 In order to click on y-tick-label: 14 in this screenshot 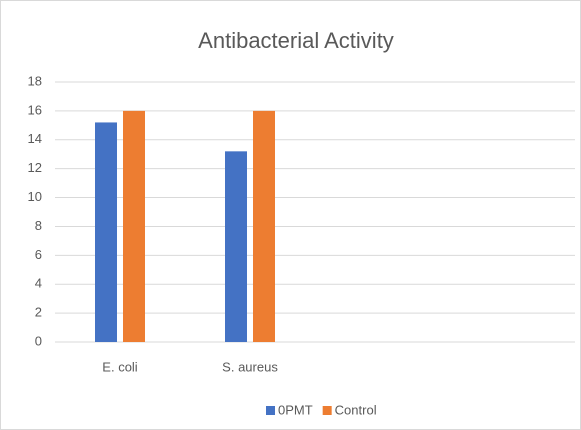, I will do `click(35, 138)`.